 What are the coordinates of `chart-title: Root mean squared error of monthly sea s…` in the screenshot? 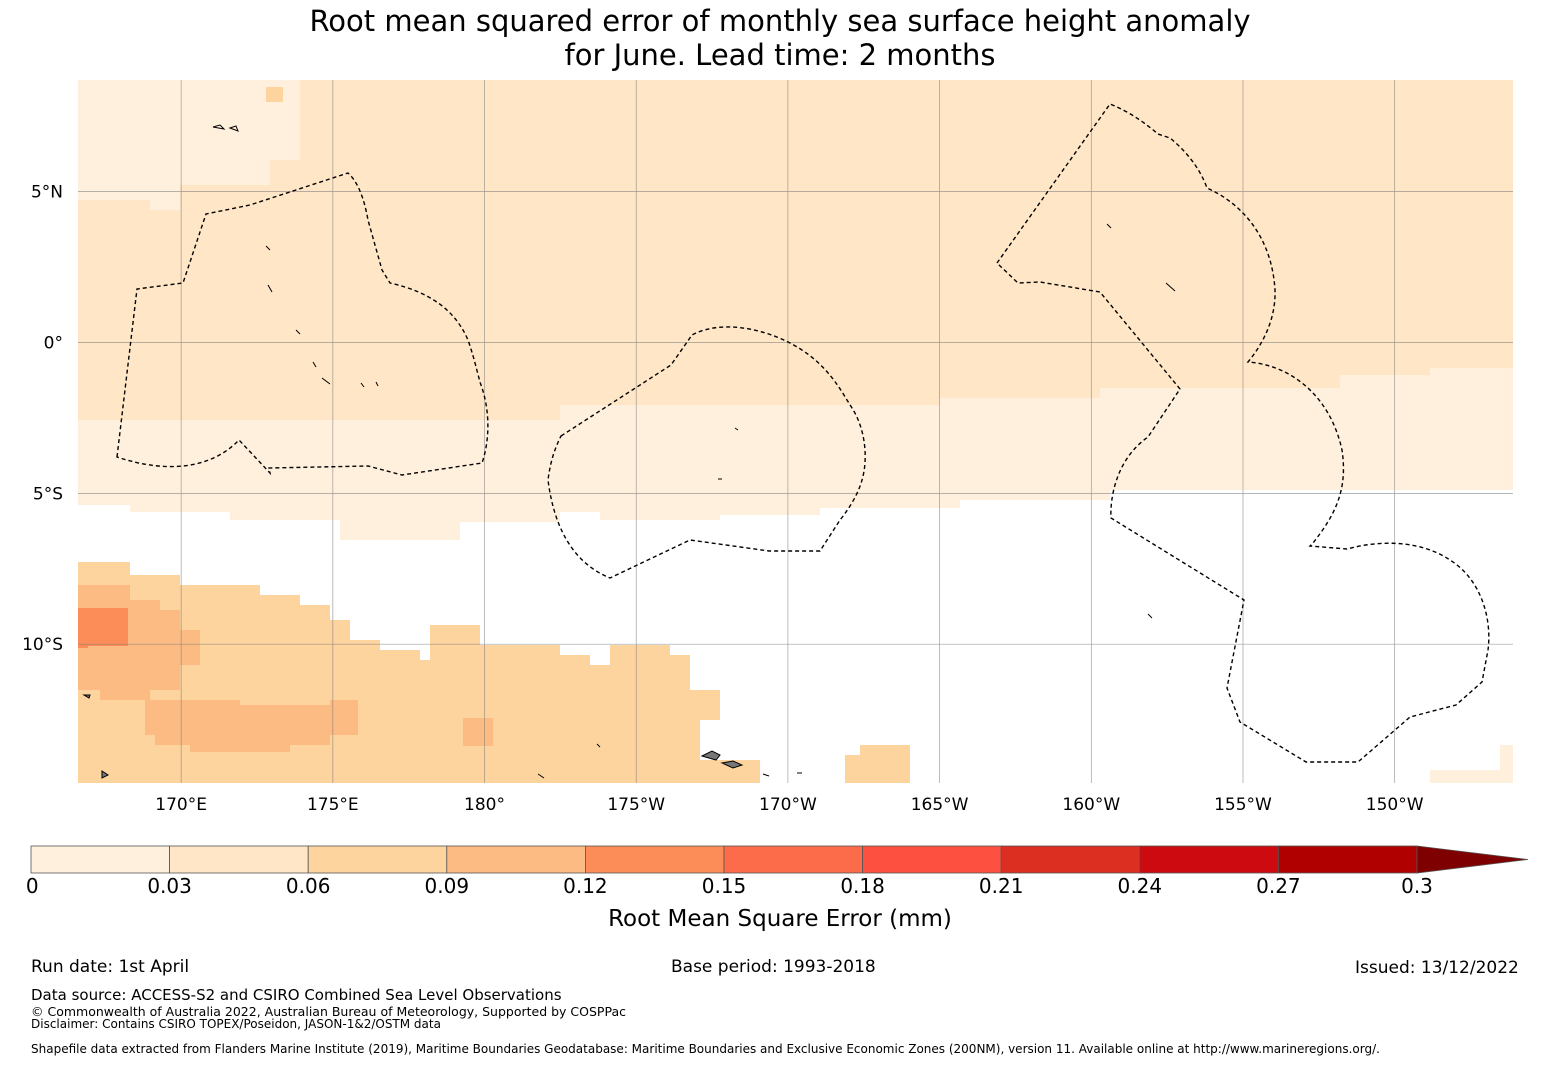 It's located at (780, 38).